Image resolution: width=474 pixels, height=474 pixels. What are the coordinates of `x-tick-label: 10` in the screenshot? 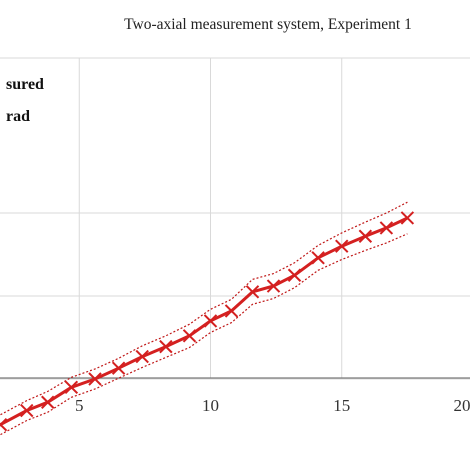 It's located at (210, 405).